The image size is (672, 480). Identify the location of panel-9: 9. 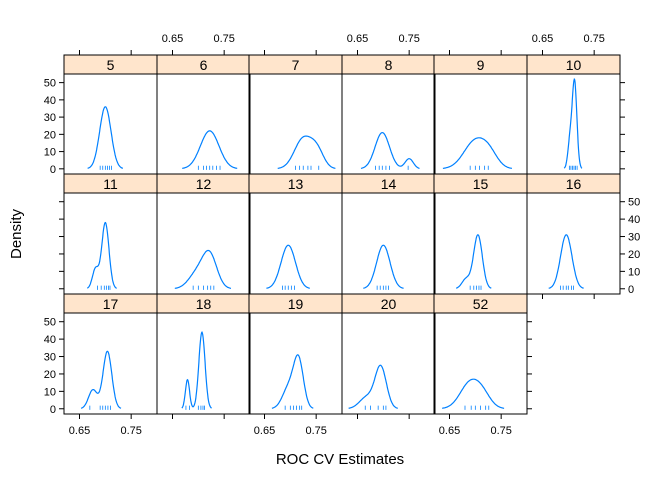
(480, 114).